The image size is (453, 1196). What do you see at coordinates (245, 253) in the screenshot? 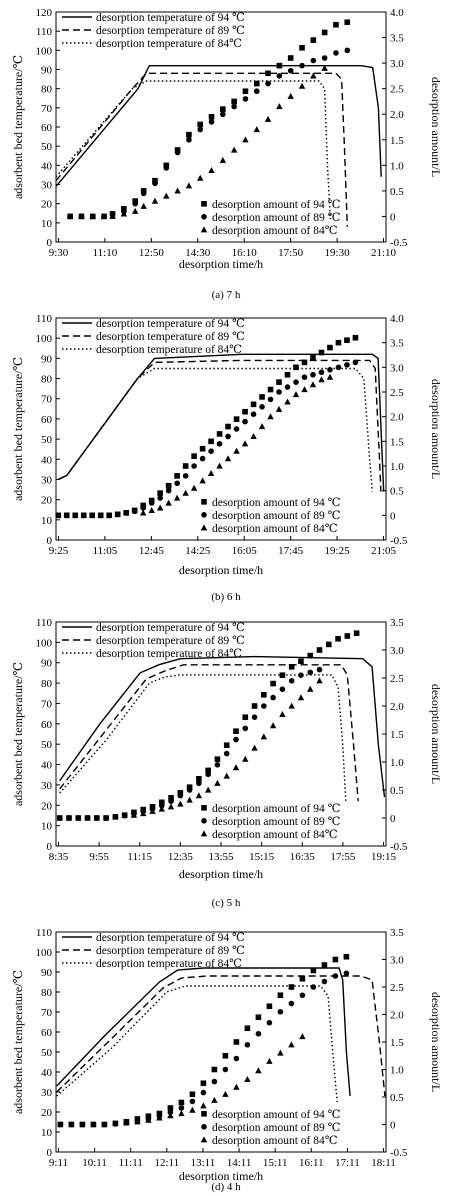
I see `x-tick-label: 16:10` at bounding box center [245, 253].